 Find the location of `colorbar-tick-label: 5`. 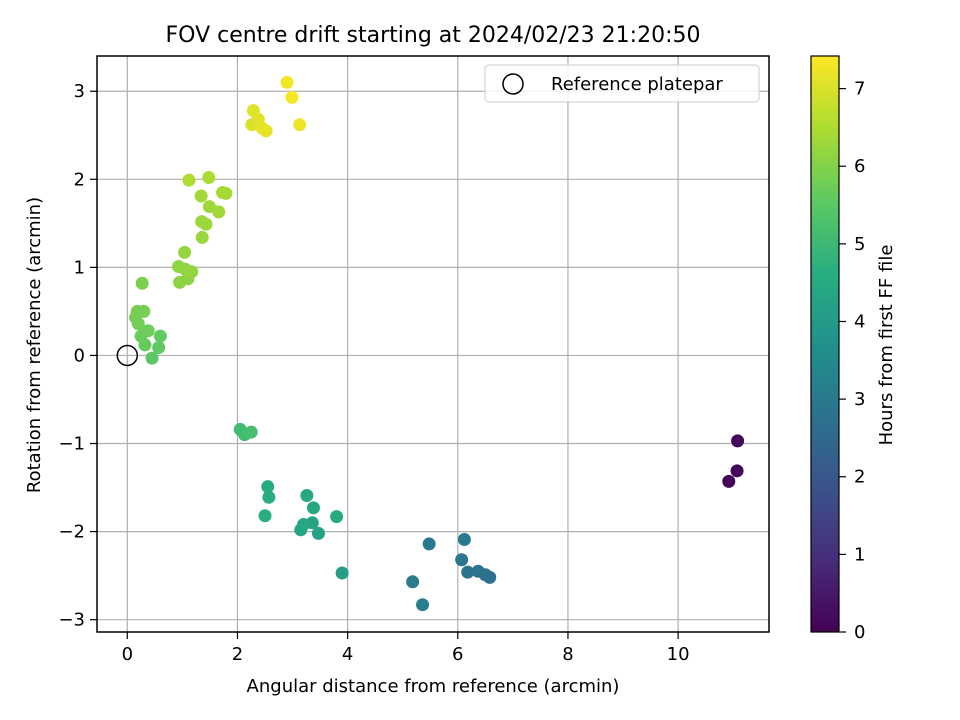

colorbar-tick-label: 5 is located at coordinates (859, 244).